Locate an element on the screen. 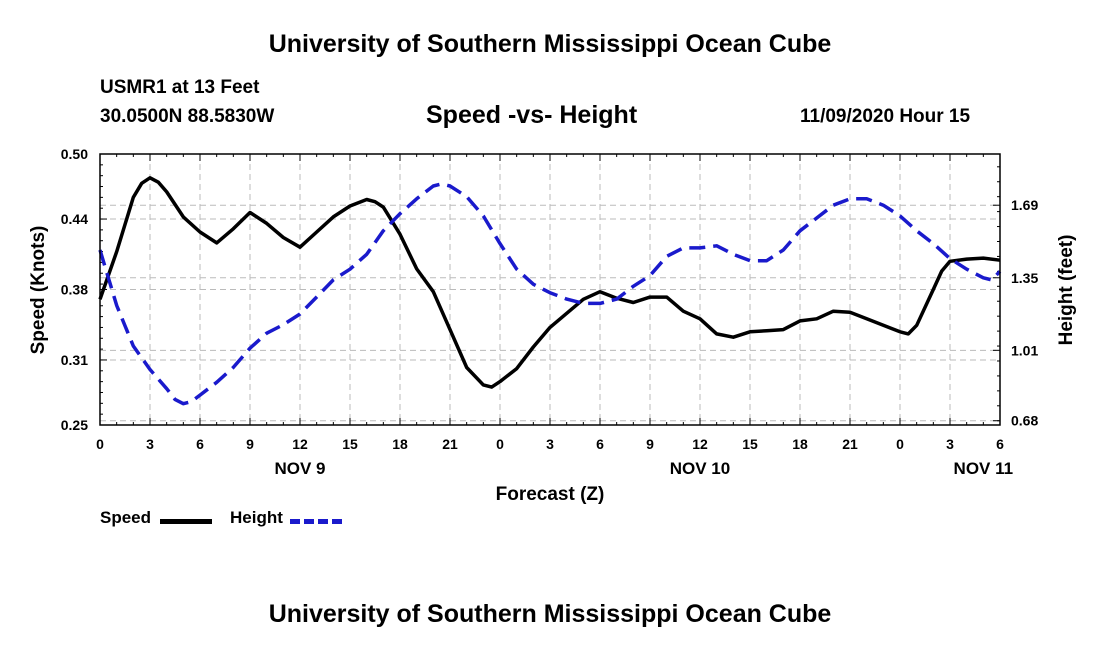  y-tick-label-right: 1.01 is located at coordinates (1024, 350).